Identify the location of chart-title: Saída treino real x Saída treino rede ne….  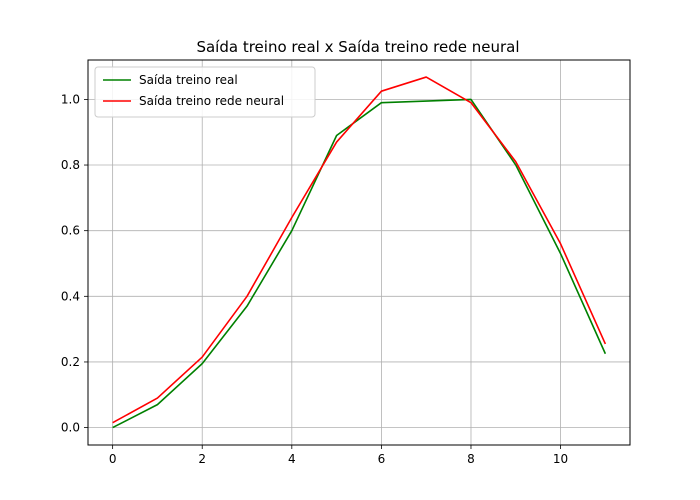
(357, 47).